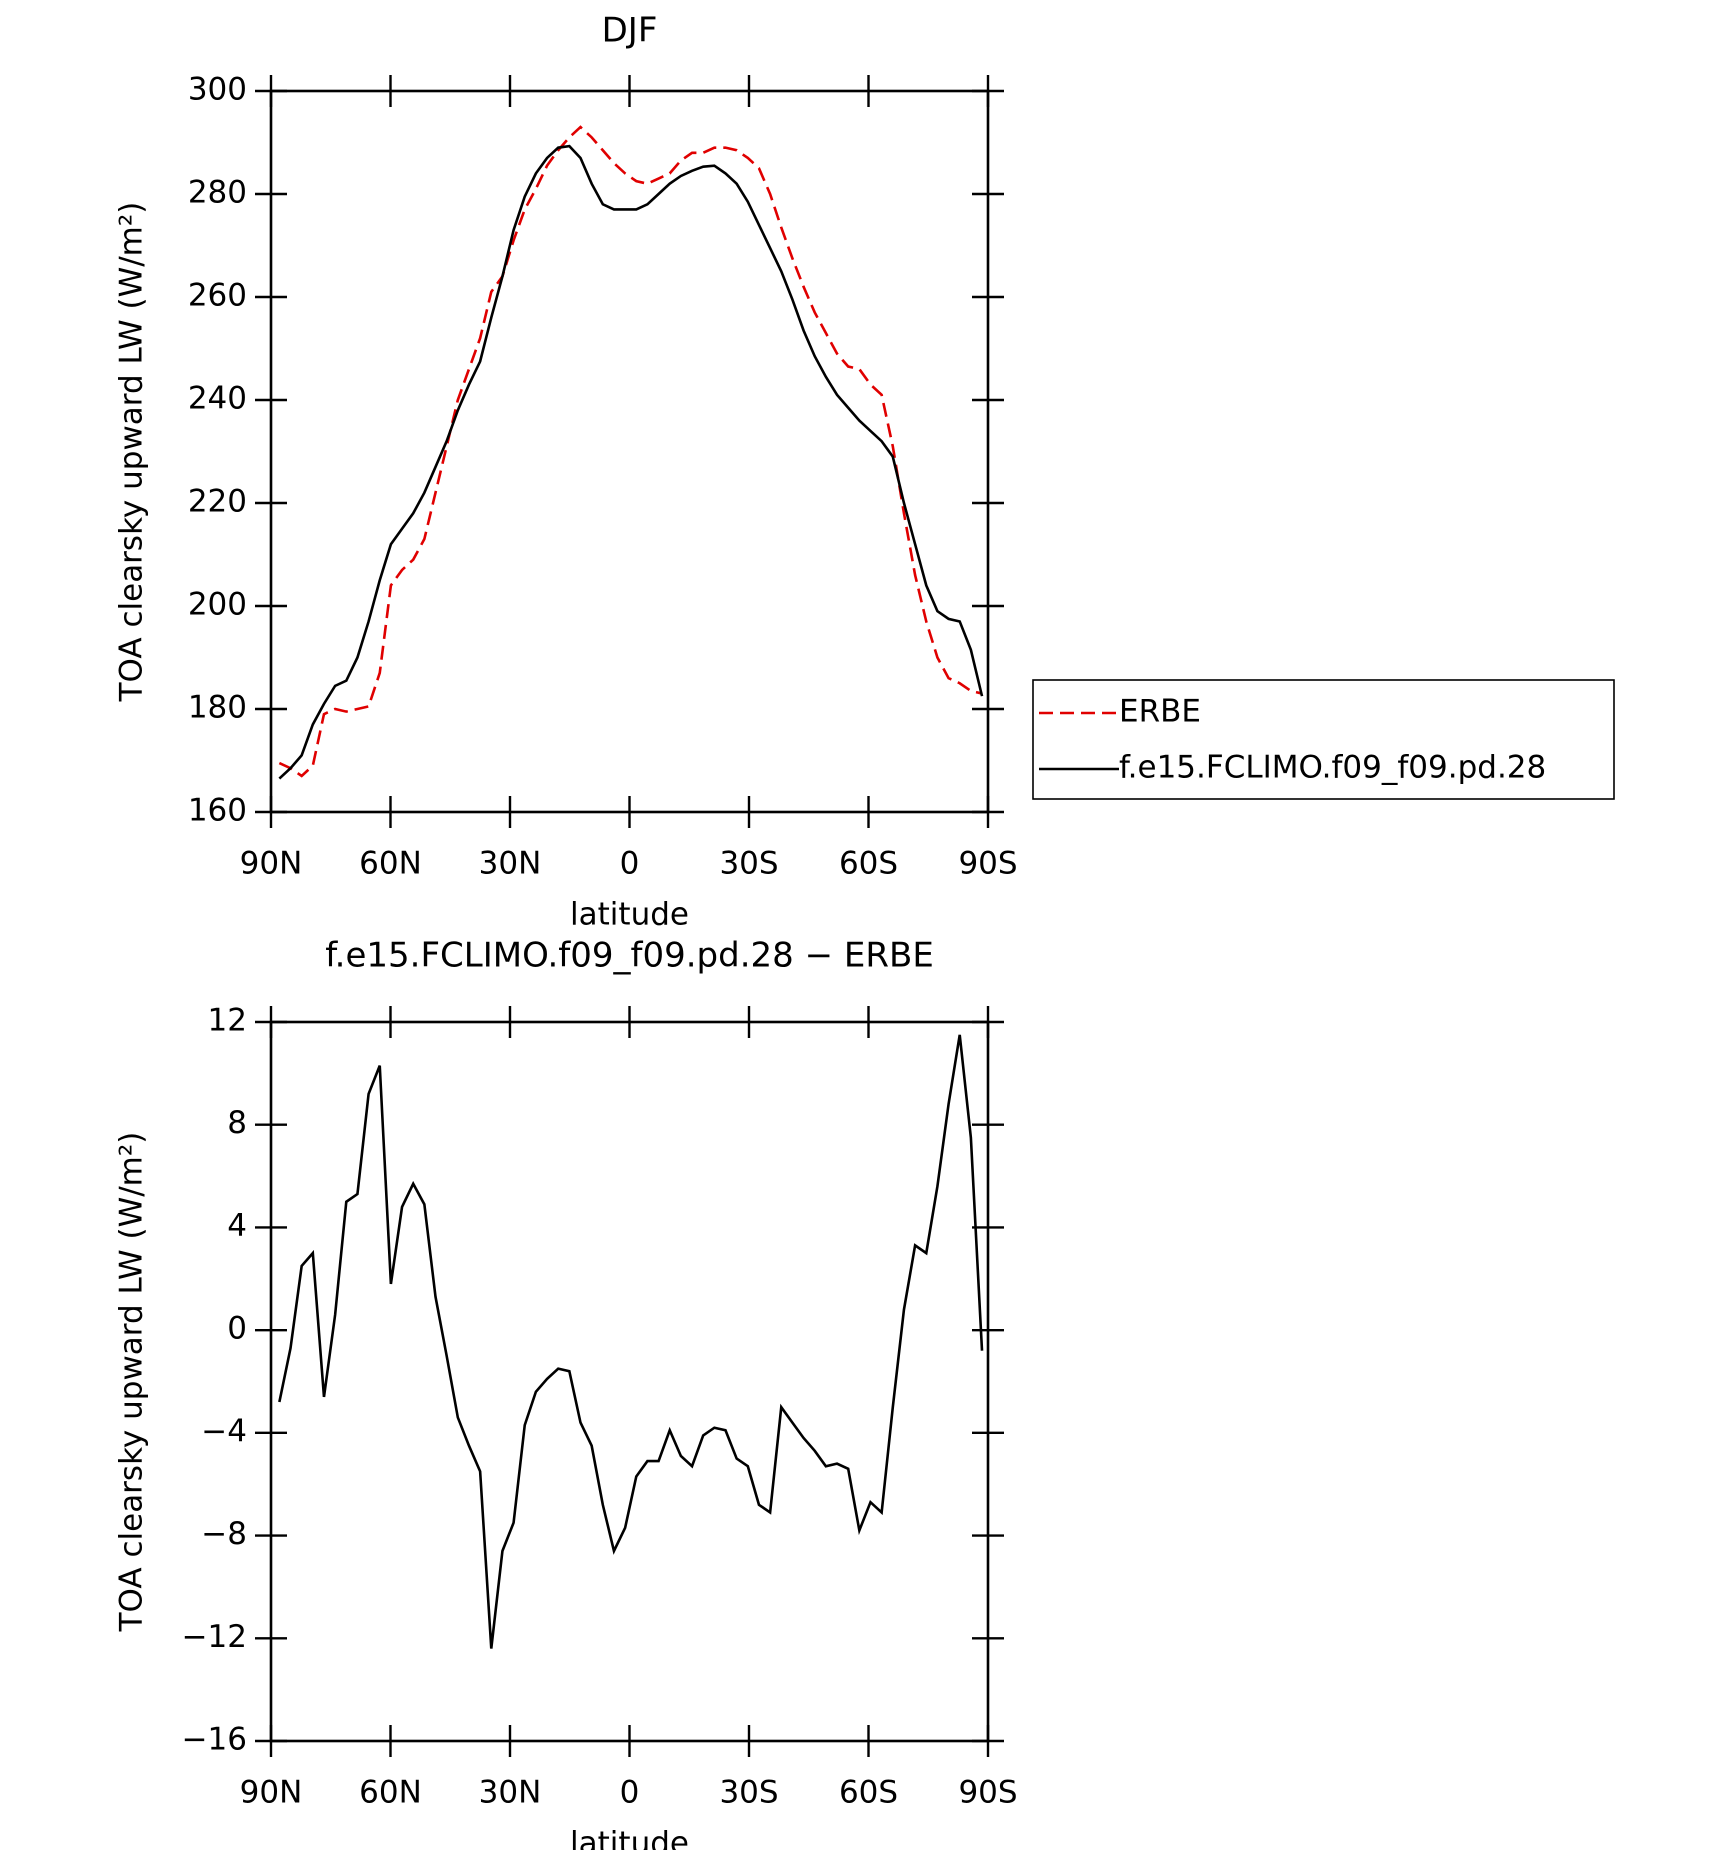 The width and height of the screenshot is (1710, 1850). What do you see at coordinates (629, 956) in the screenshot?
I see `chart-title: f.e15.FCLIMO.f09_f09.pd.28 − ERBE` at bounding box center [629, 956].